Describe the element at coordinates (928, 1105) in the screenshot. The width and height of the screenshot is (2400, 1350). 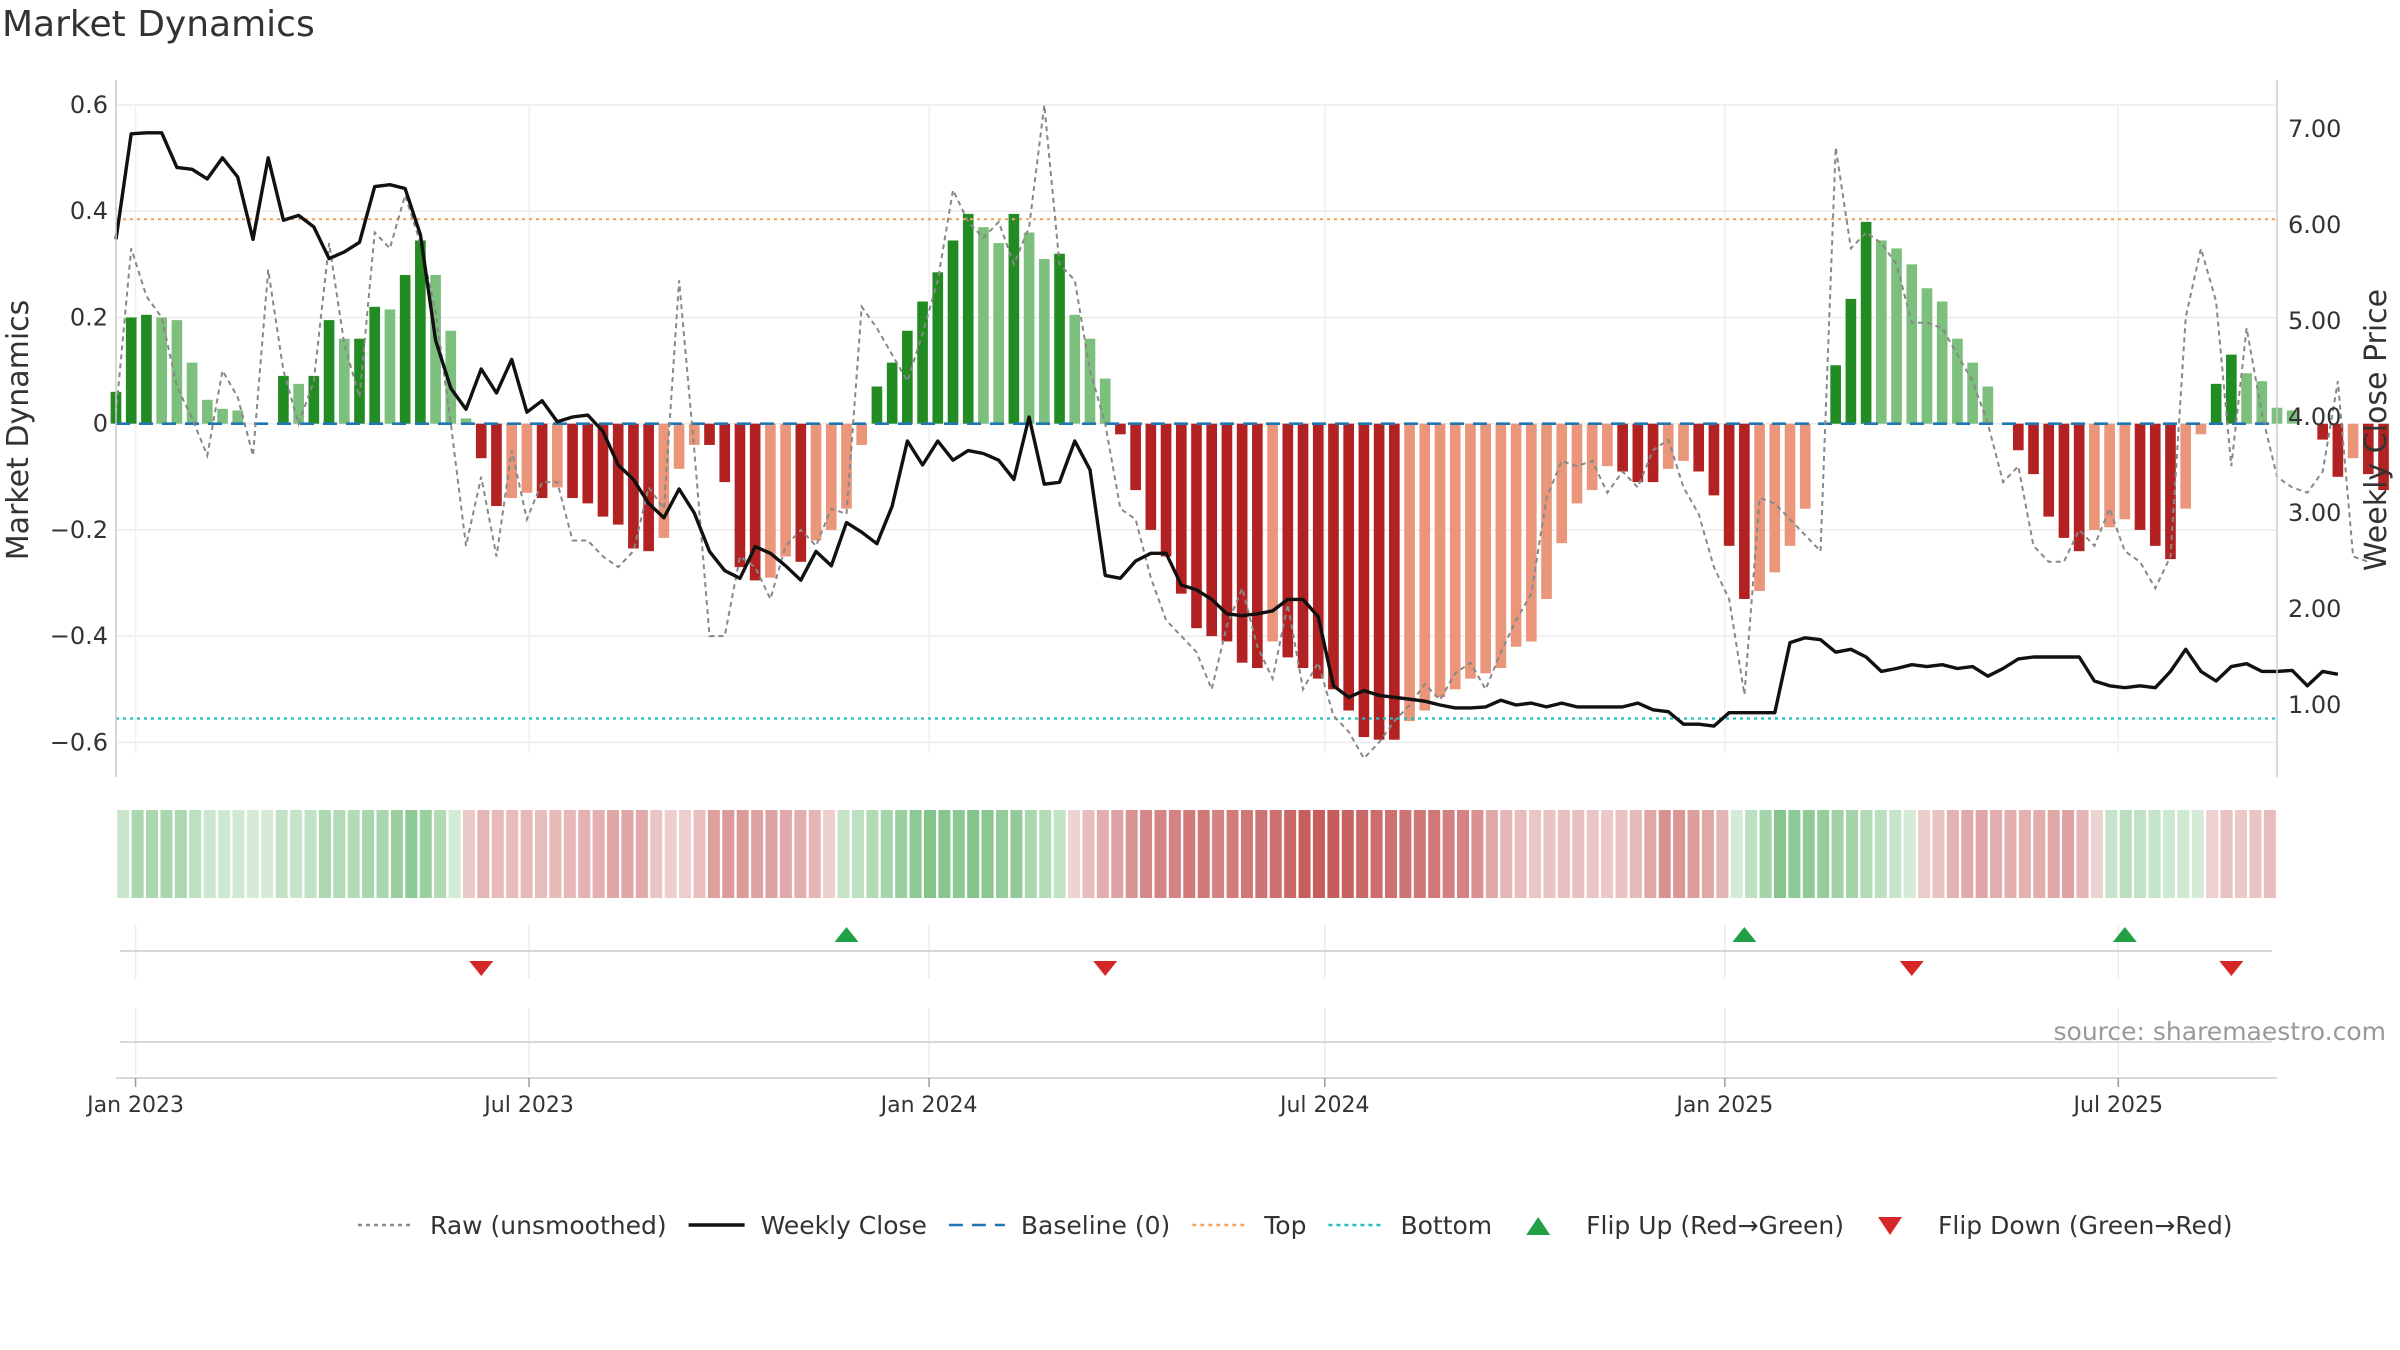
I see `x-tick-label: Jan 2024` at that location.